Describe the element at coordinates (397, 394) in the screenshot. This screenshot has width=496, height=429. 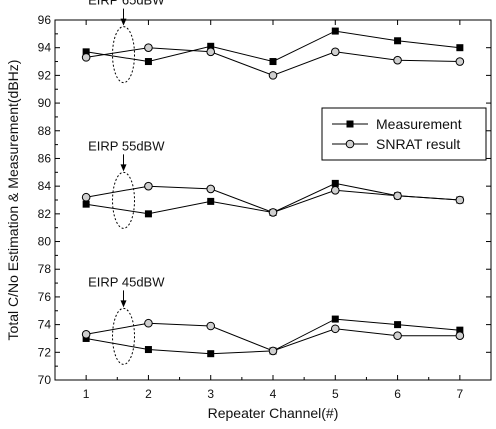
I see `x-tick-label: 6` at that location.